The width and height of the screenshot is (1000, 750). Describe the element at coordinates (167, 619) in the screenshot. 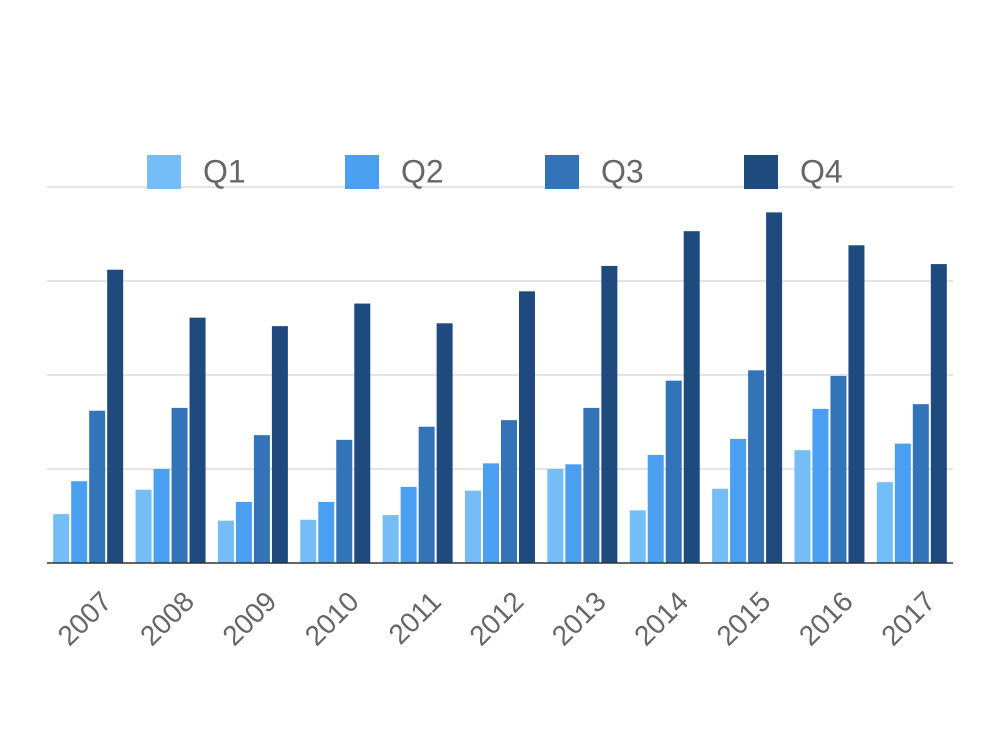

I see `x-tick-label: 2008` at that location.